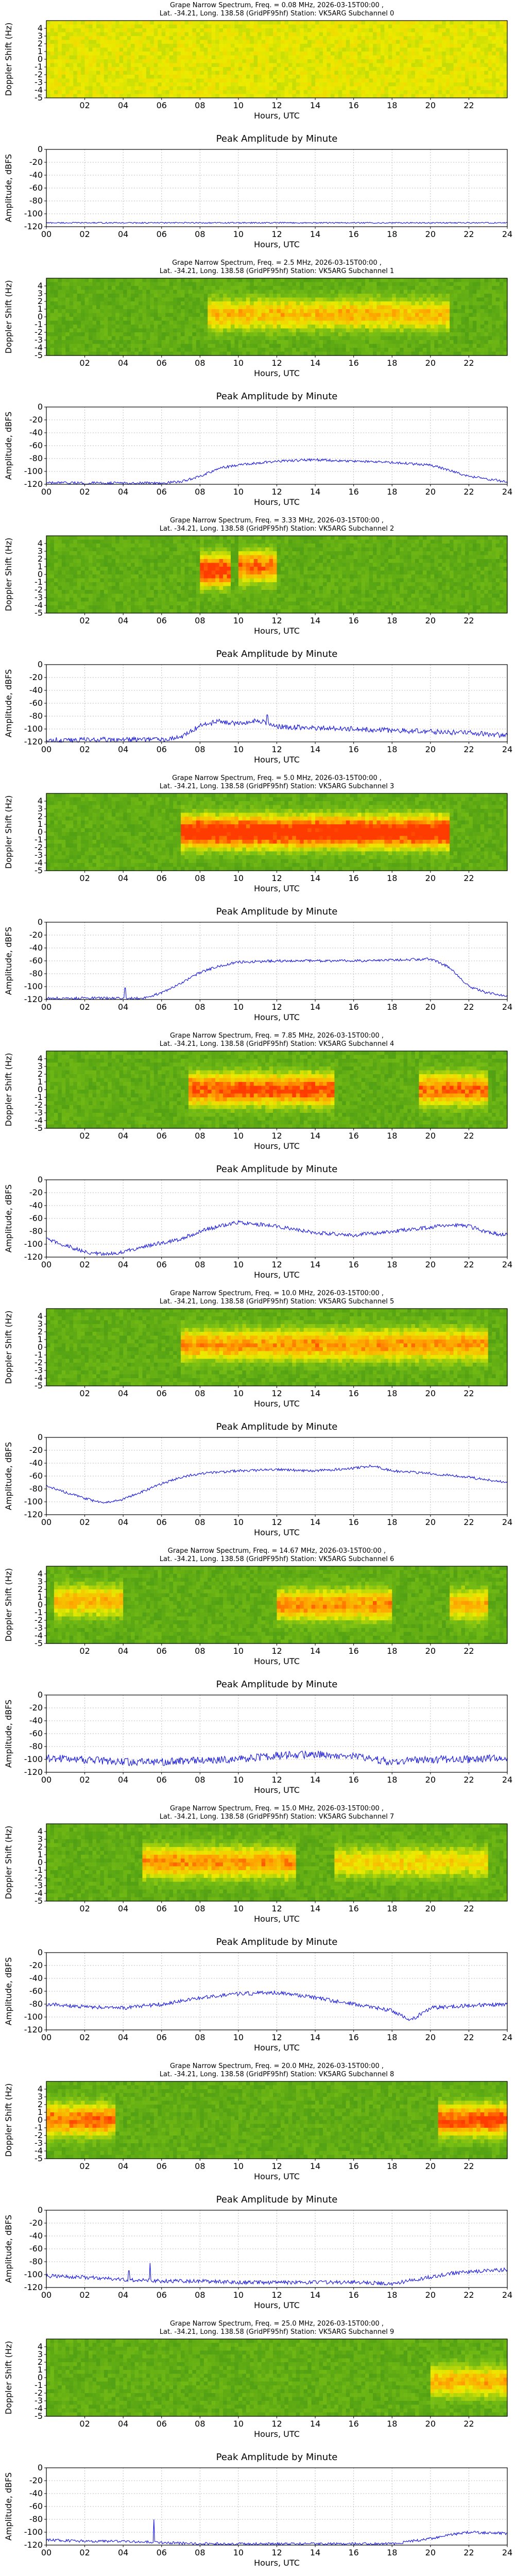  What do you see at coordinates (36, 1733) in the screenshot?
I see `y-tick-label: -60` at bounding box center [36, 1733].